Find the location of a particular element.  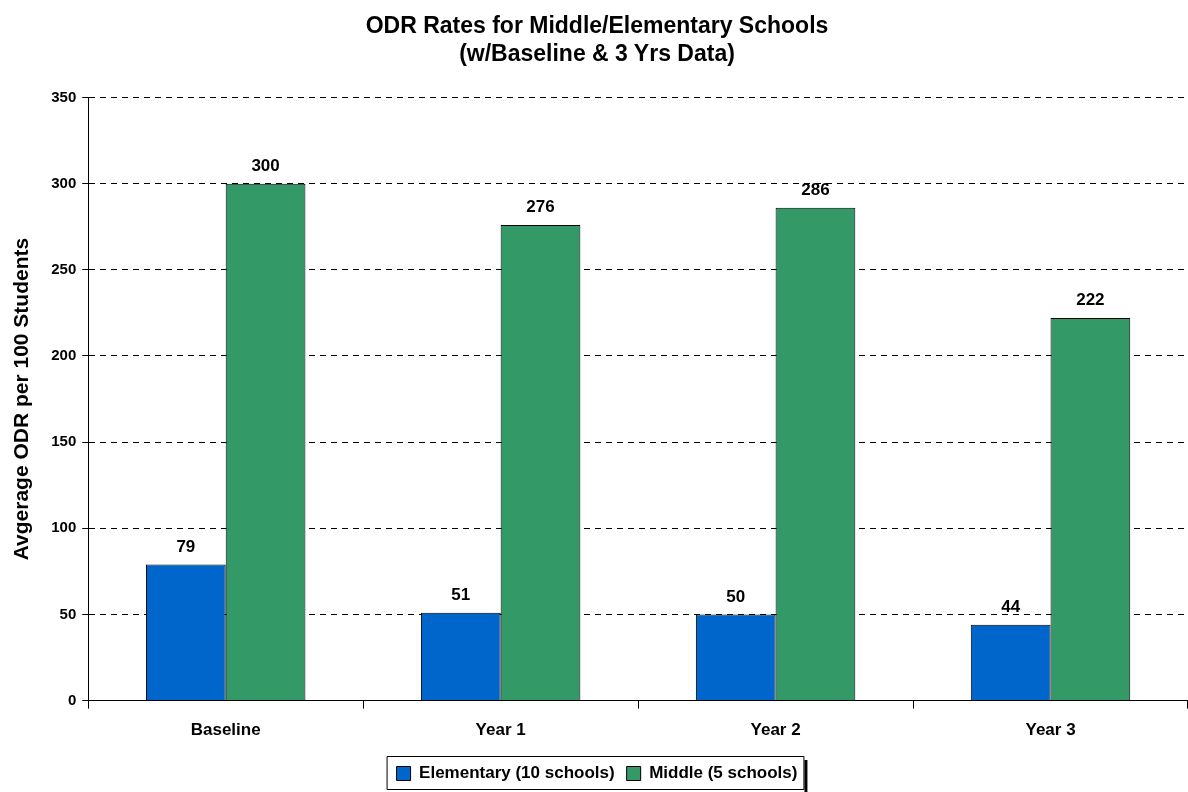

data-label: 50 is located at coordinates (736, 596).